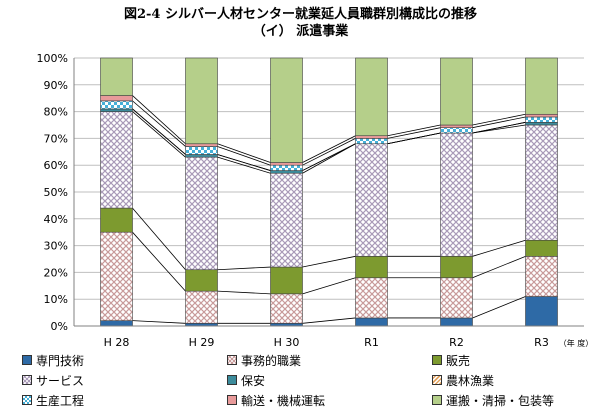 The width and height of the screenshot is (601, 410). Describe the element at coordinates (300, 14) in the screenshot. I see `chart-title-line1: 図2-4 シルバー人材センター就業延人員職群別構成比の推移` at that location.